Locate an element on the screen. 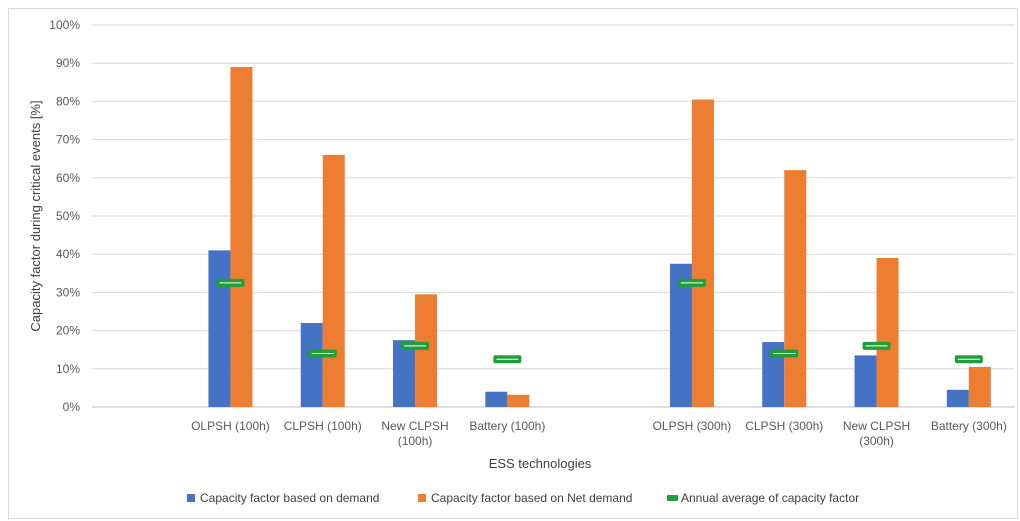 The height and width of the screenshot is (521, 1020). x-tick-label-line: OLPSH (300h) is located at coordinates (692, 426).